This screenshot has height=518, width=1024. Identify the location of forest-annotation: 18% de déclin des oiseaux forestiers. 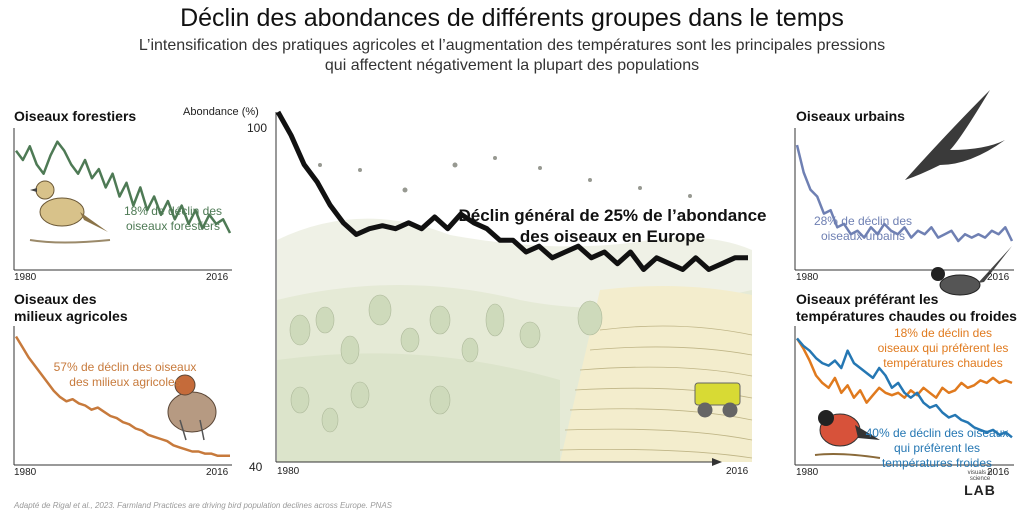
(173, 219).